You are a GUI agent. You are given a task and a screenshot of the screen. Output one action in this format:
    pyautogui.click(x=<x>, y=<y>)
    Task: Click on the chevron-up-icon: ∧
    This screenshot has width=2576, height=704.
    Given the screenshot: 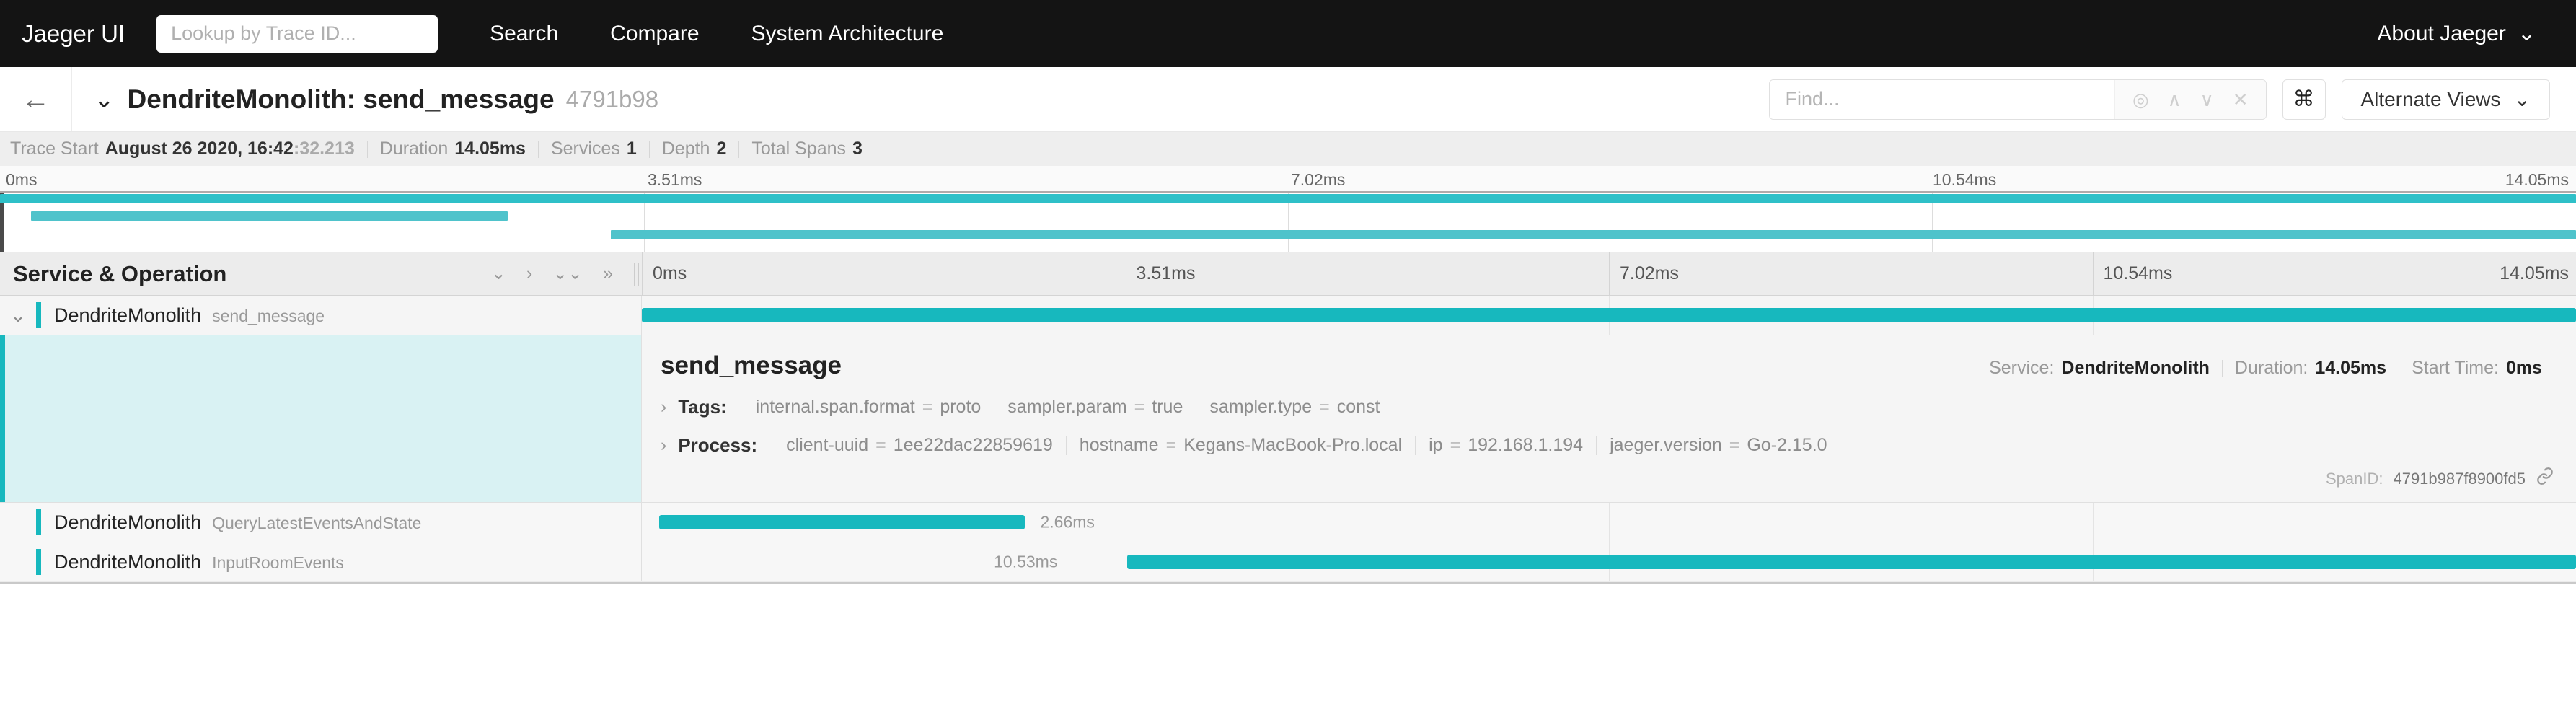 What is the action you would take?
    pyautogui.click(x=2174, y=99)
    